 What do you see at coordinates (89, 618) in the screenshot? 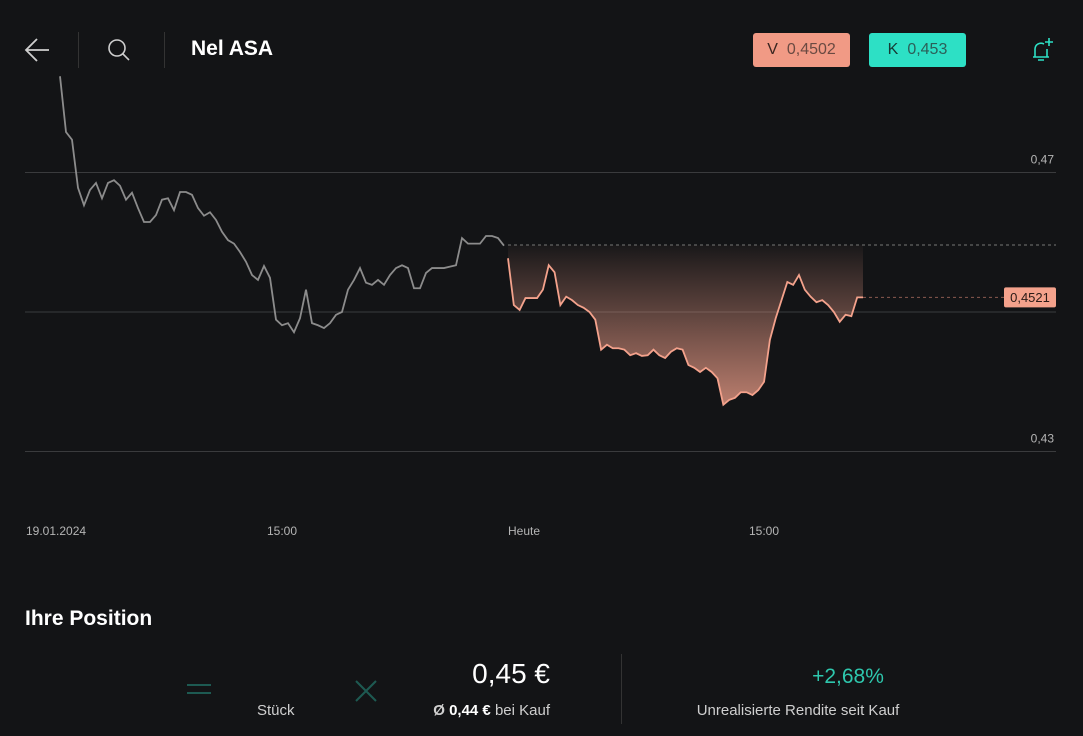
I see `section-title: Ihre Position` at bounding box center [89, 618].